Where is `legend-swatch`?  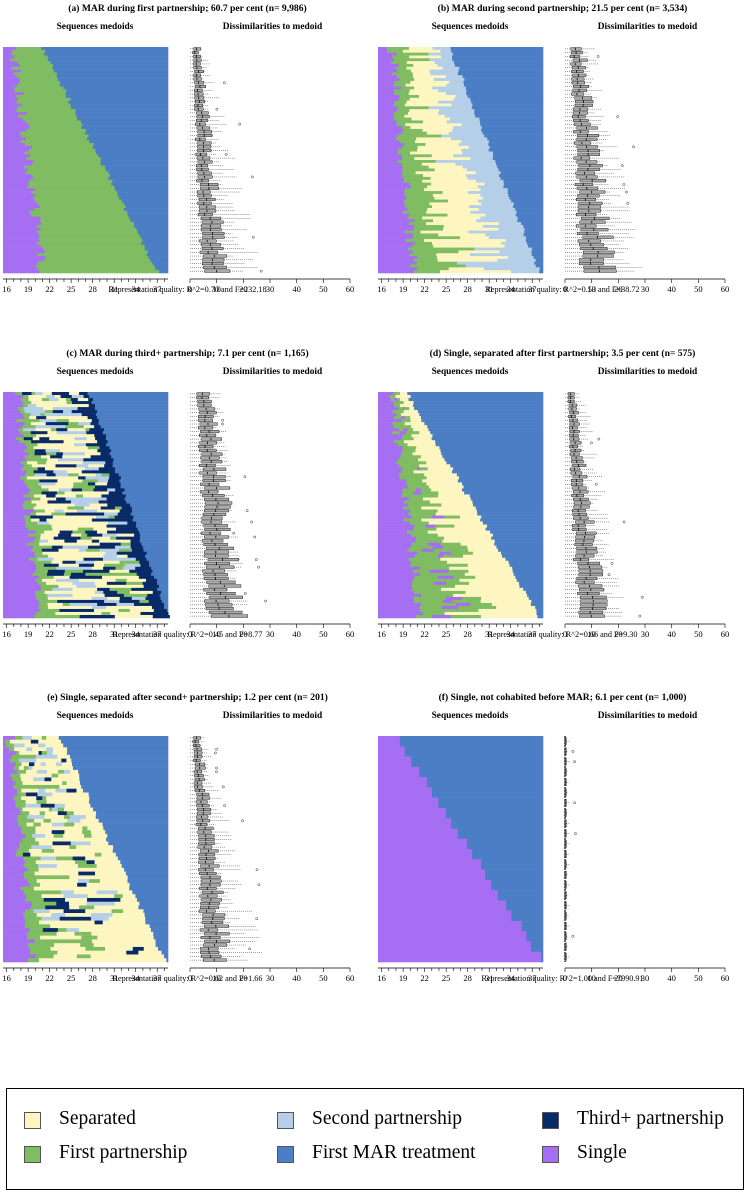 legend-swatch is located at coordinates (550, 1120).